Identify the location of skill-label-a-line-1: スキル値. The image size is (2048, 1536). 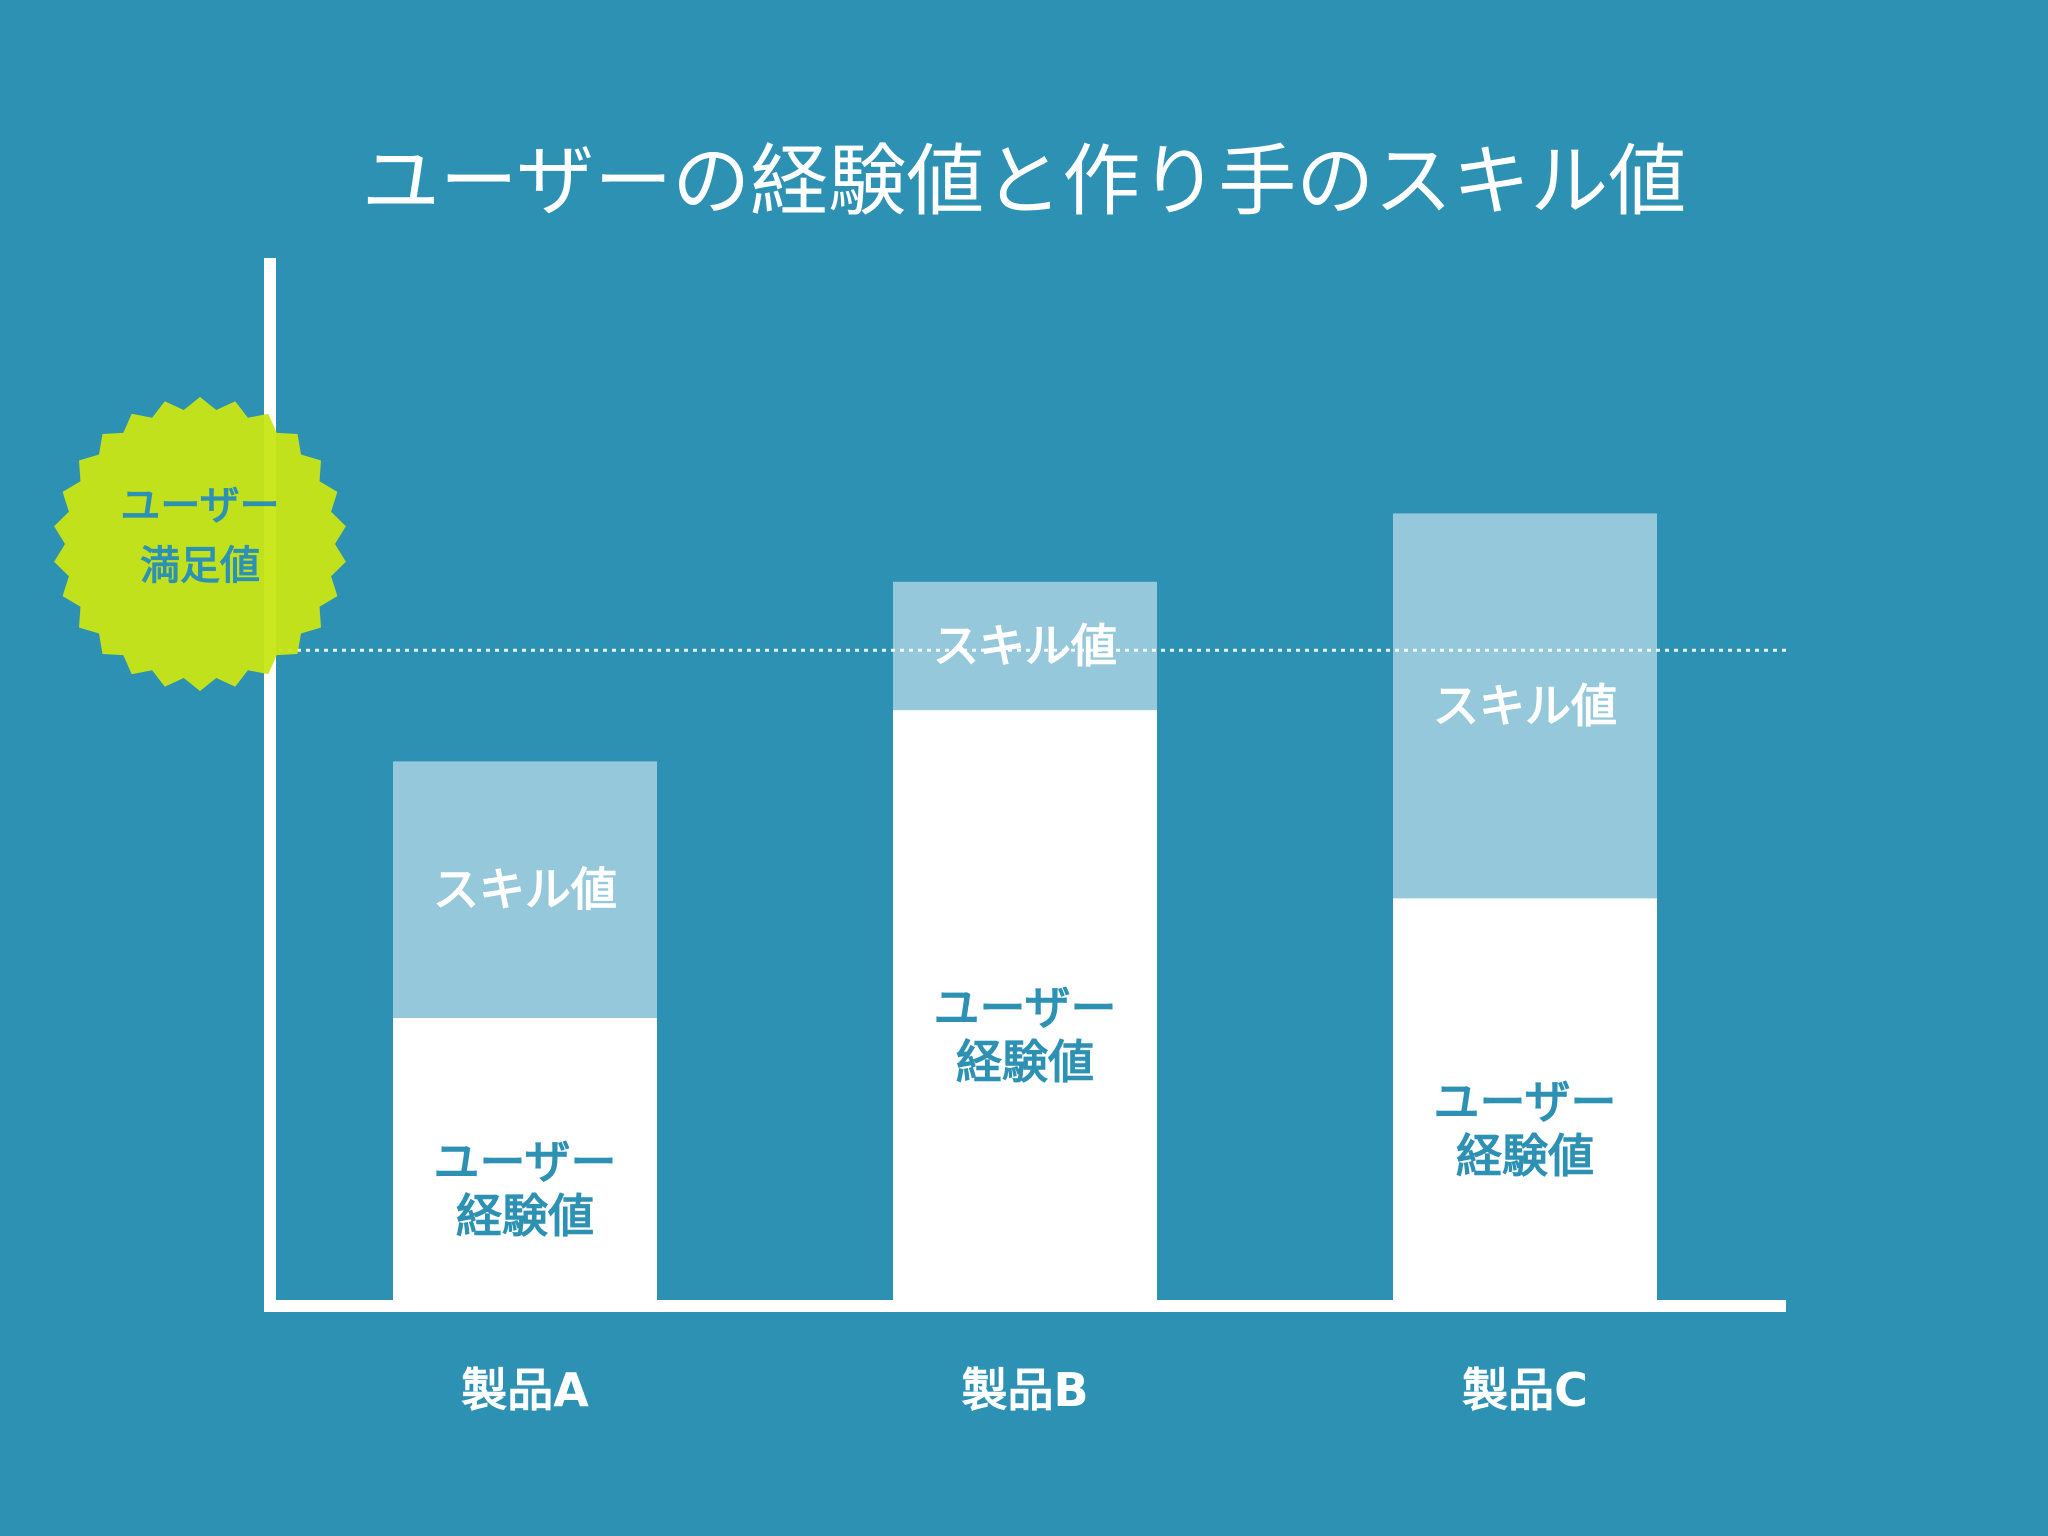
(525, 890).